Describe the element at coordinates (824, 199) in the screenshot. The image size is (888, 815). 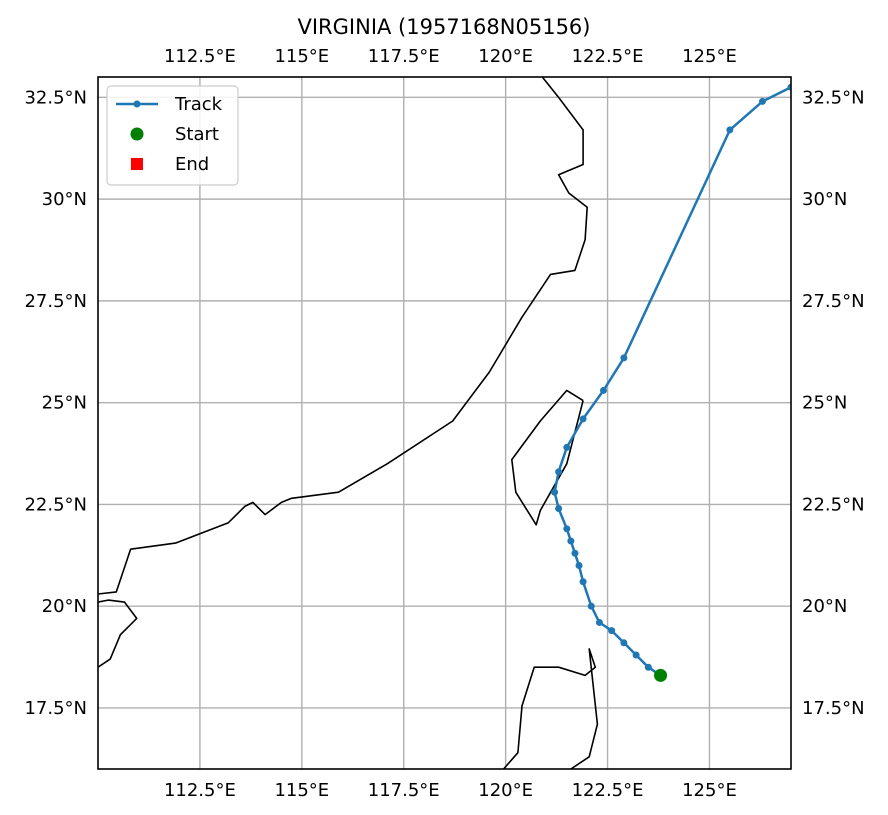
I see `lat-tick-label-right: 30°N` at that location.